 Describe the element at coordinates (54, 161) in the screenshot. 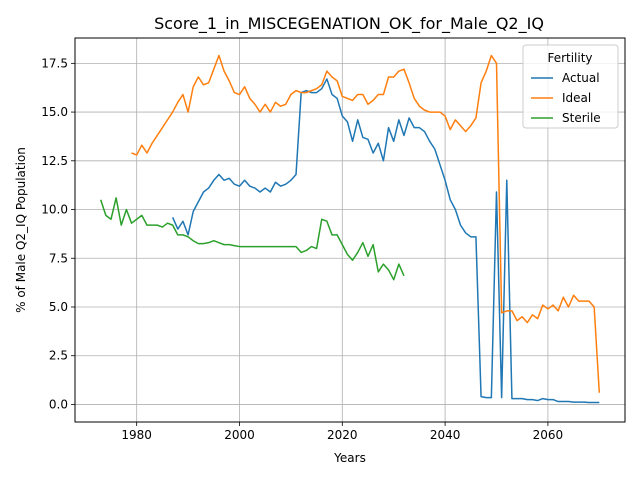

I see `y-tick-label: 12.5` at that location.